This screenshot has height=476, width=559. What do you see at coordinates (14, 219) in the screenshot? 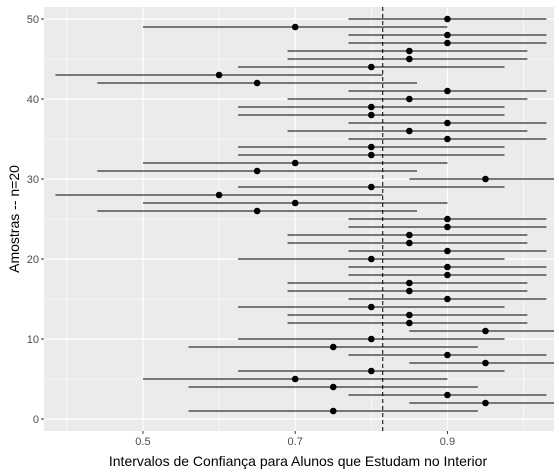
I see `y-axis-title: Amostras -- n=20` at bounding box center [14, 219].